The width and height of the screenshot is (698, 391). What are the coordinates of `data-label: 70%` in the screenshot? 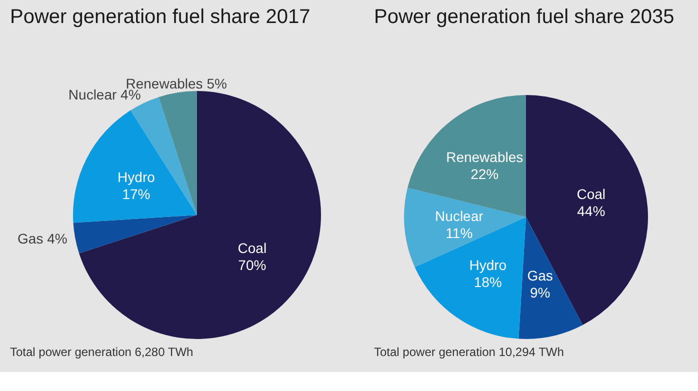 It's located at (252, 265).